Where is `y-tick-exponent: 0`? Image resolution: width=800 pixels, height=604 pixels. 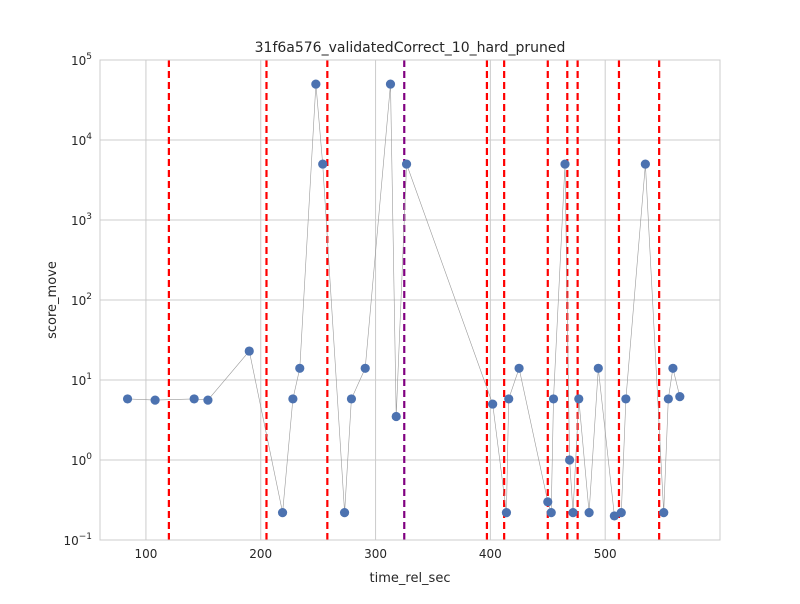 y-tick-exponent: 0 is located at coordinates (89, 457).